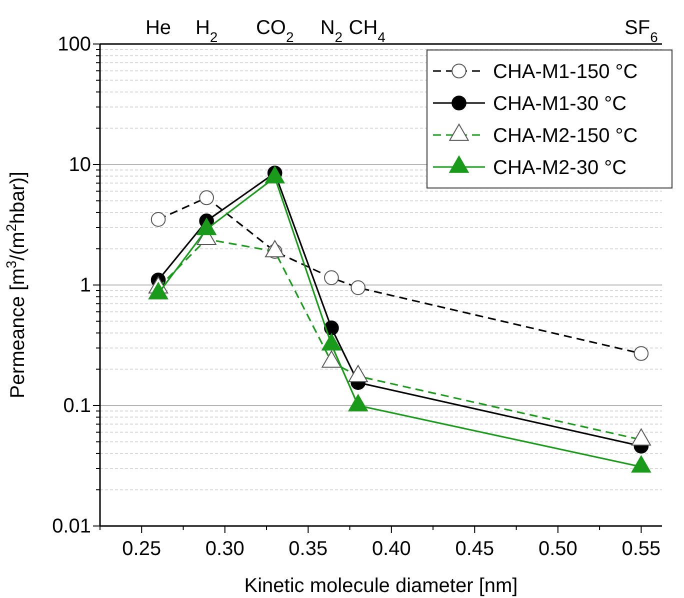 This screenshot has width=684, height=598. I want to click on legend-label: CHA-M1-30 °C, so click(560, 104).